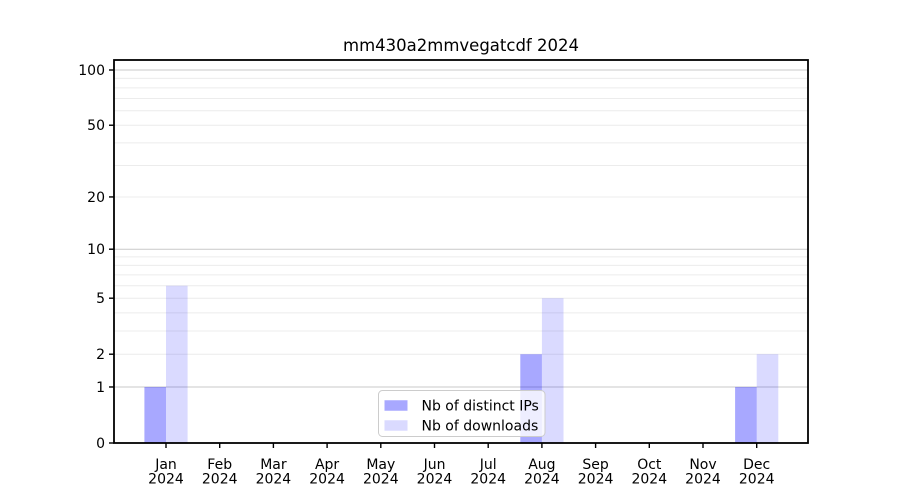  I want to click on bar-nb-of-distinct-ips-jan, so click(155, 414).